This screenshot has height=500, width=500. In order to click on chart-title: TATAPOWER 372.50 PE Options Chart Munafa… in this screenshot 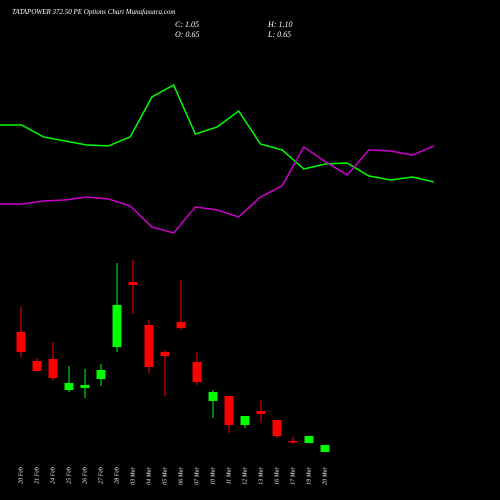, I will do `click(93, 12)`.